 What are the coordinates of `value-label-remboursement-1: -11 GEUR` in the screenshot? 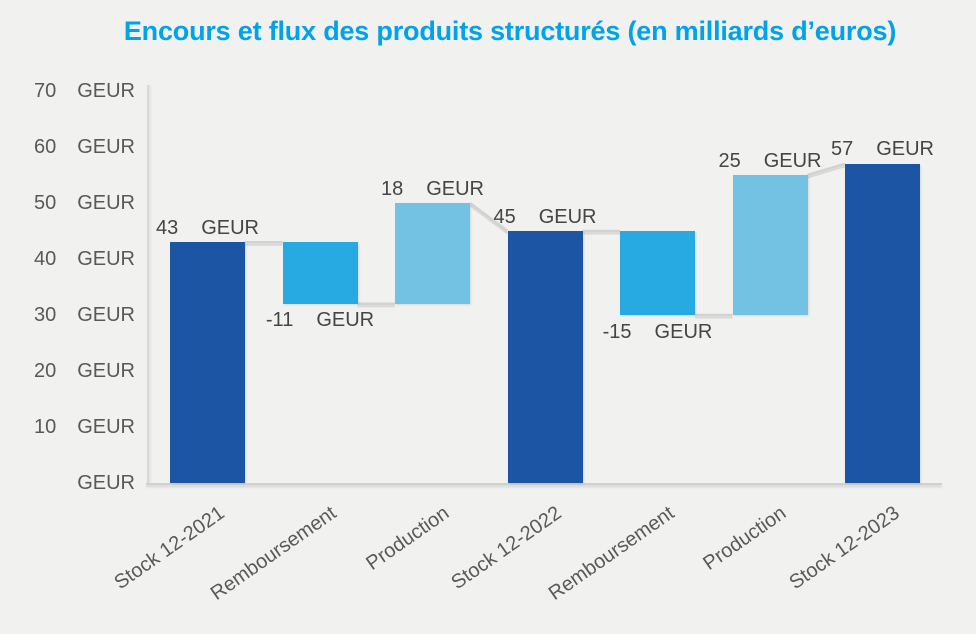 It's located at (320, 321).